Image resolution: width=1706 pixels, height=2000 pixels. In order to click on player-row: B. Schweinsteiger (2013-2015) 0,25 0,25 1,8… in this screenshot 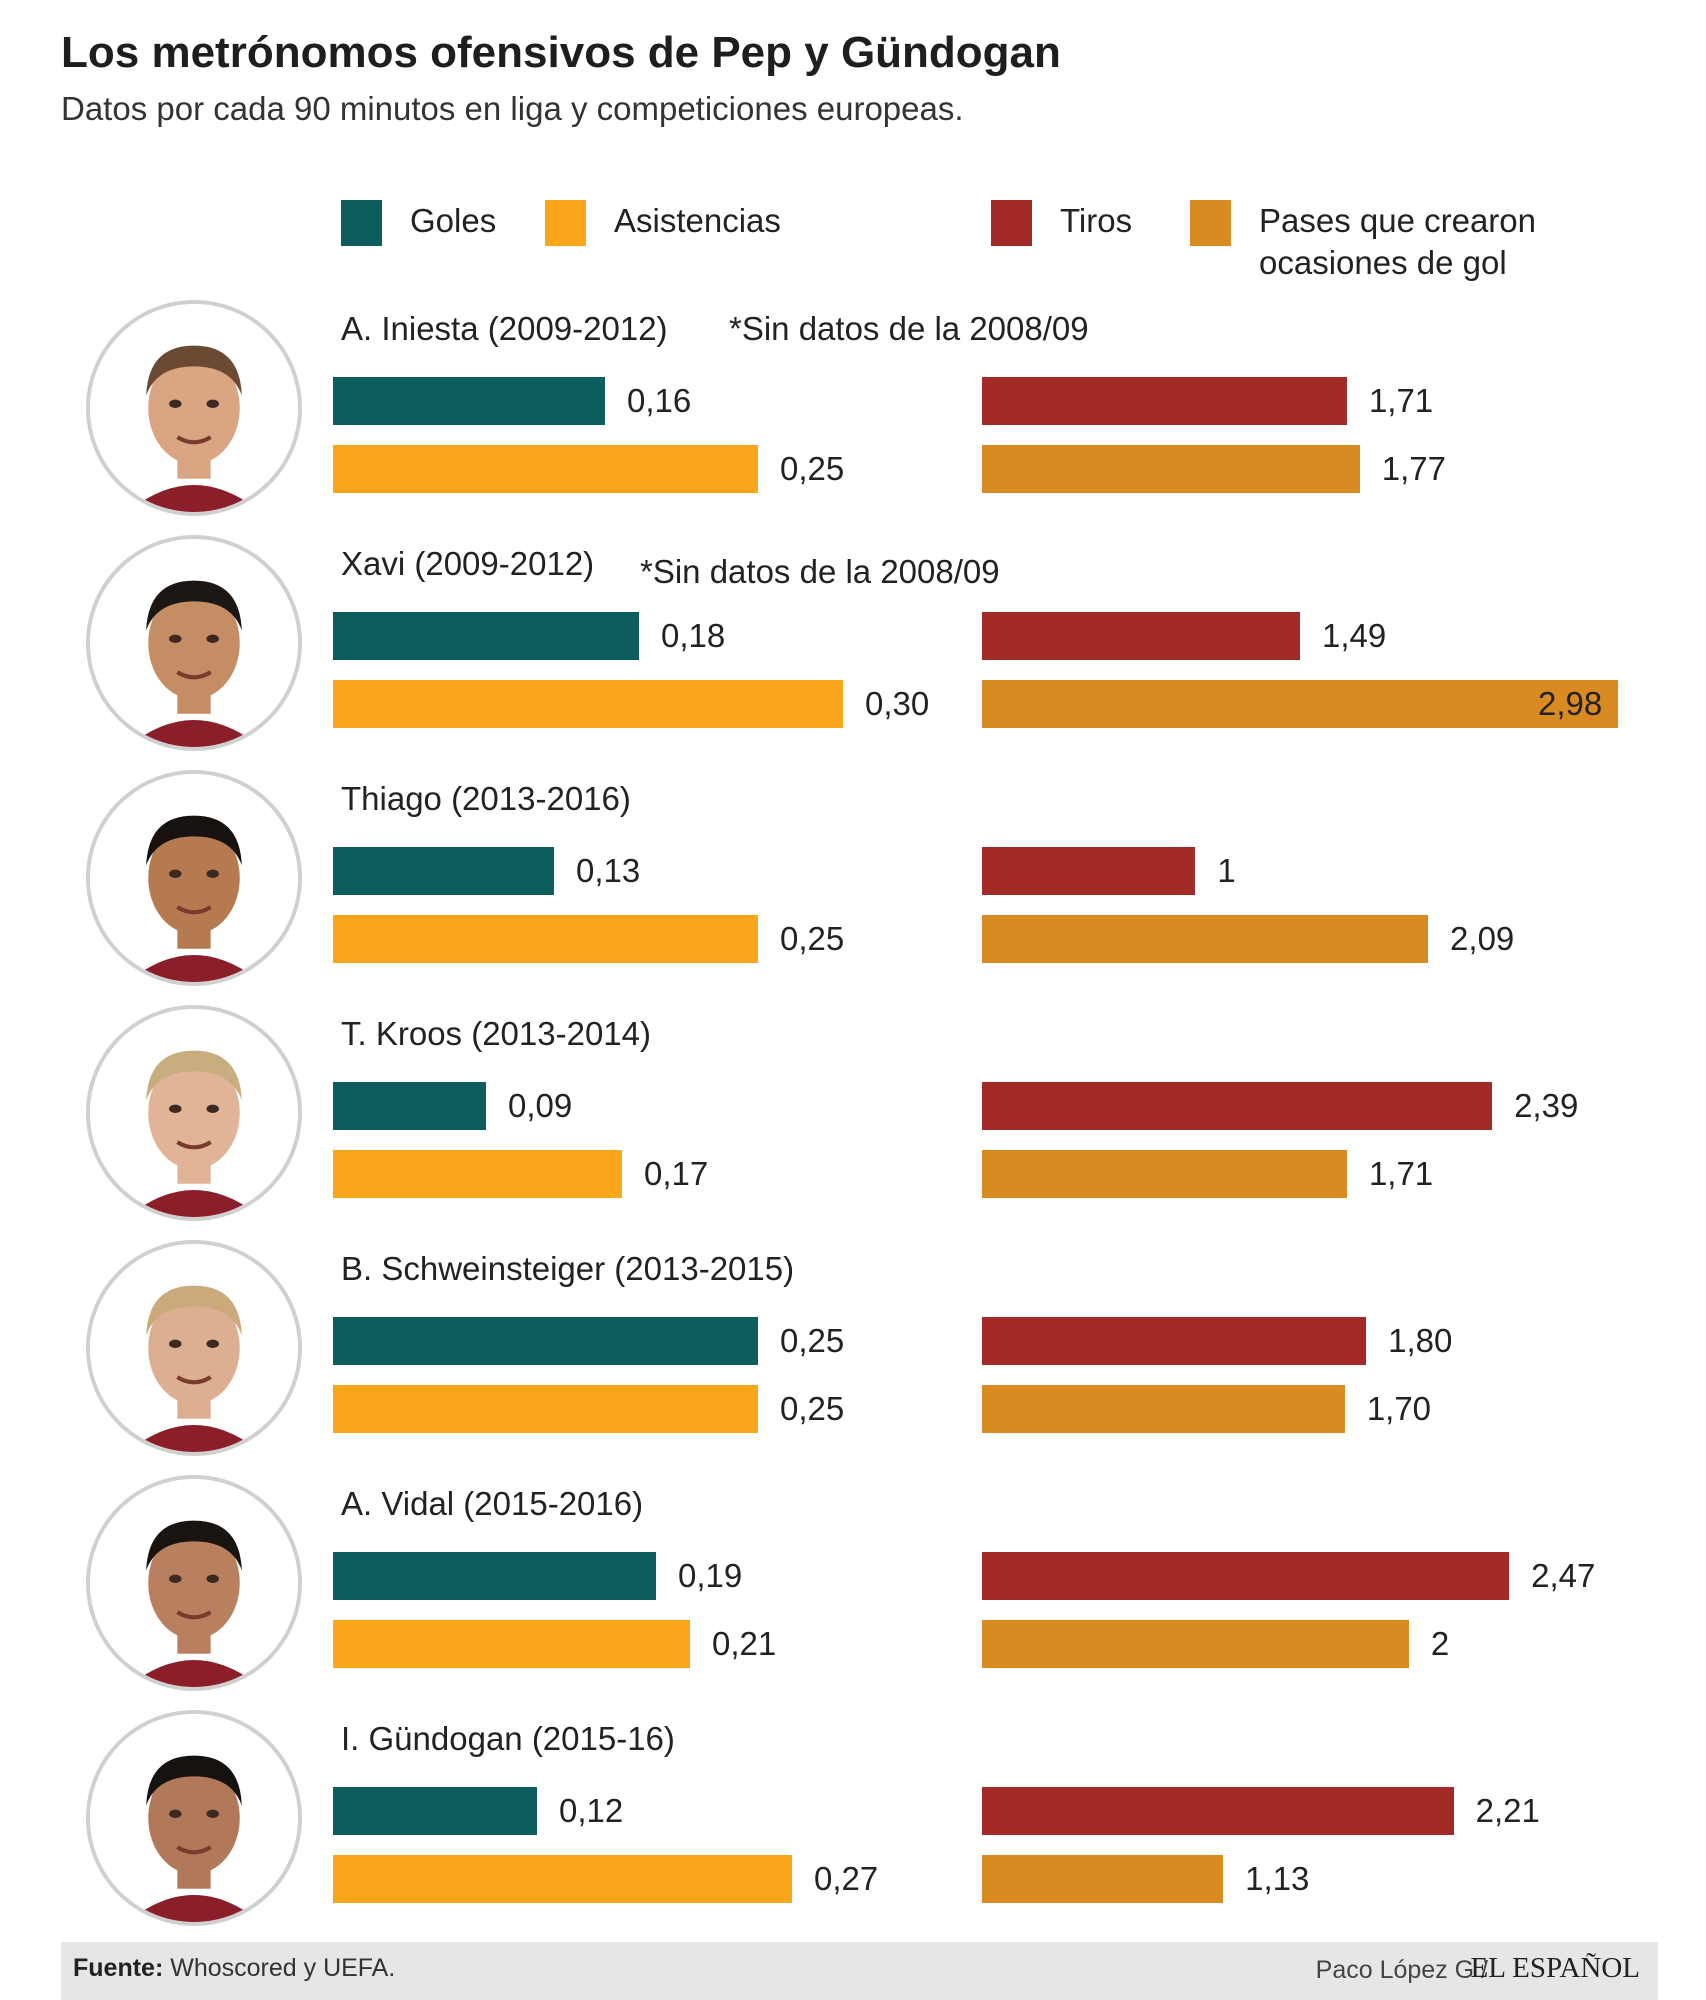, I will do `click(853, 1357)`.